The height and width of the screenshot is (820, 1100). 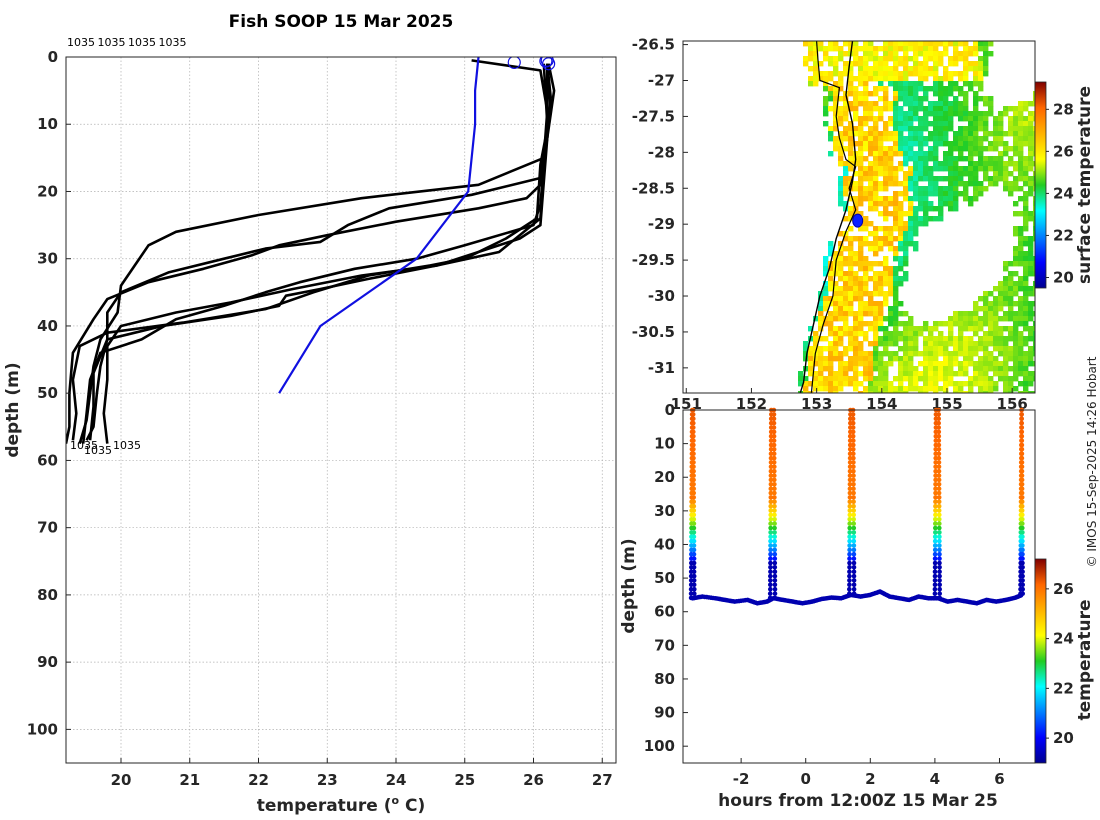 What do you see at coordinates (935, 779) in the screenshot?
I see `ts-x-tick-label: 4` at bounding box center [935, 779].